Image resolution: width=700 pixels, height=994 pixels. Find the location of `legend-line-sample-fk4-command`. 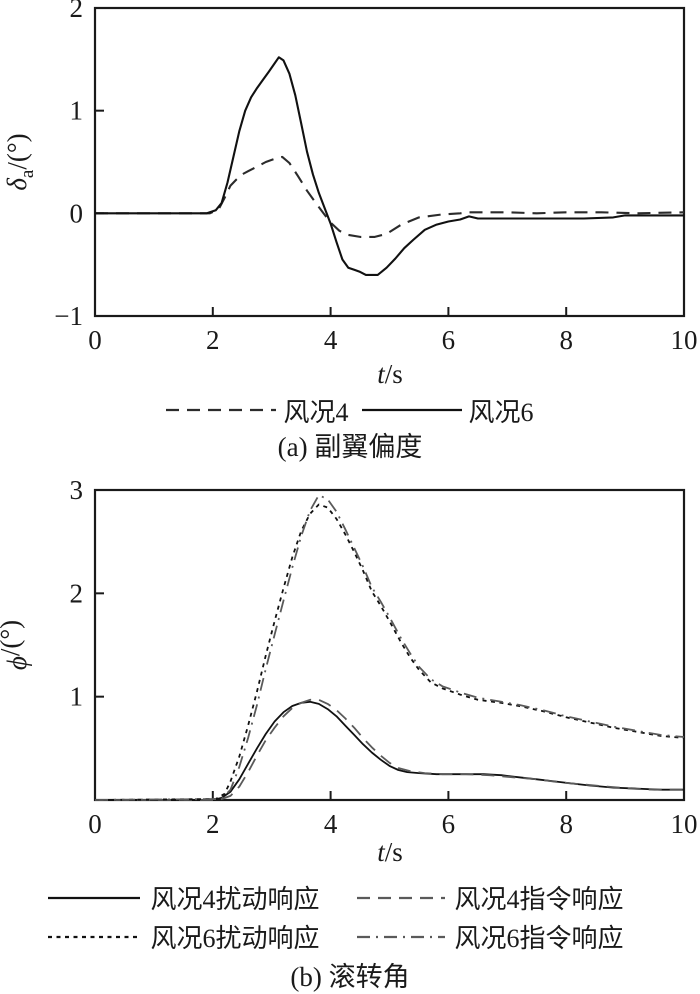

legend-line-sample-fk4-command is located at coordinates (400, 897).